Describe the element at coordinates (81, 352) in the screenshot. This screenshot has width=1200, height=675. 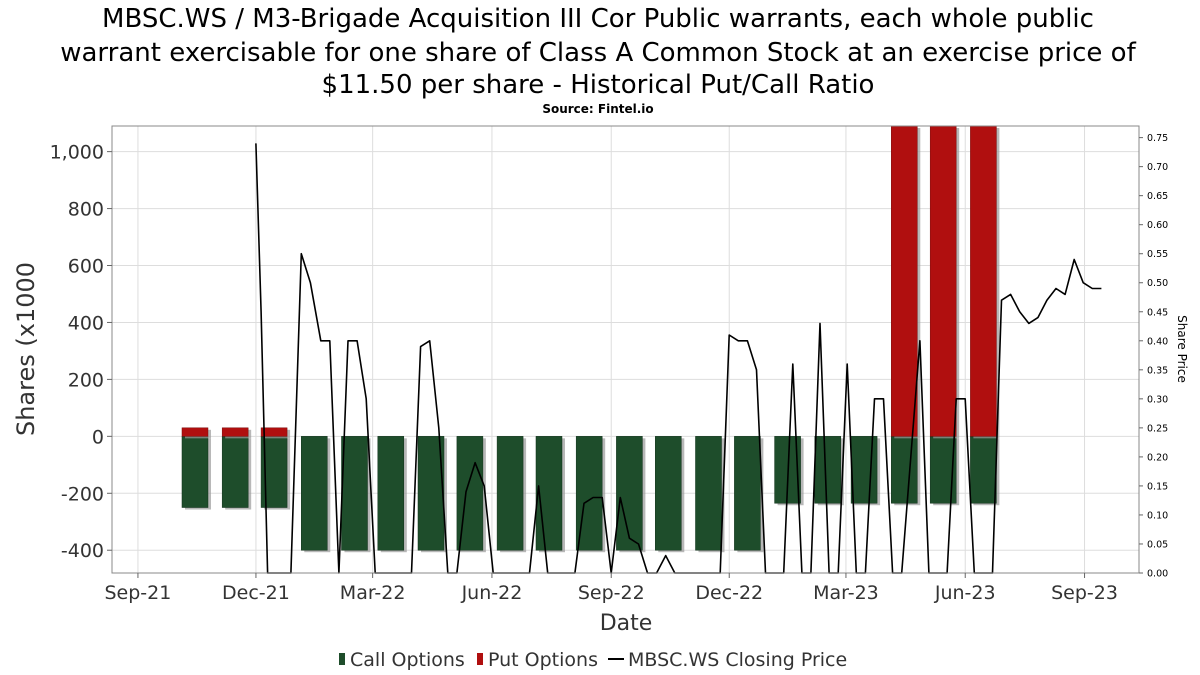
I see `y-axis-left: 1,000 800 600 400 200 0 -200 -400` at that location.